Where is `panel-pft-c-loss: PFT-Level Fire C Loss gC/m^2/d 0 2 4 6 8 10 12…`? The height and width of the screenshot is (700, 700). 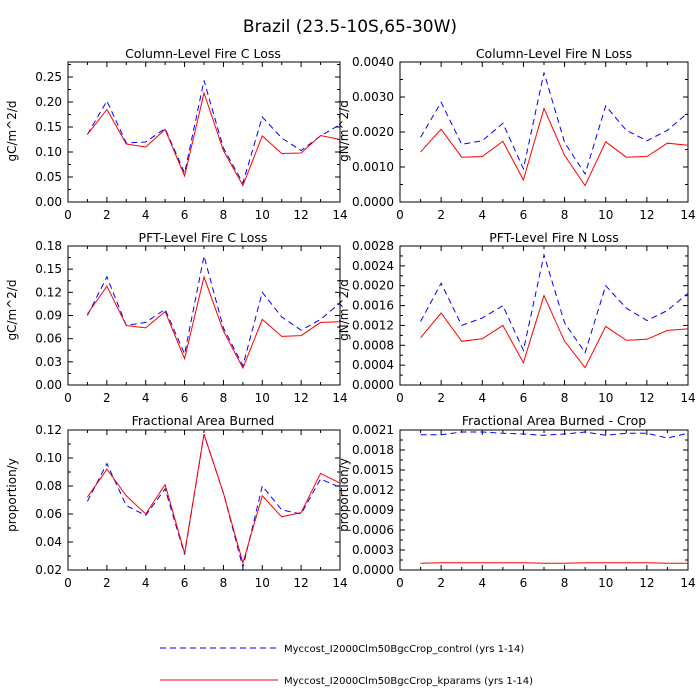
panel-pft-c-loss: PFT-Level Fire C Loss gC/m^2/d 0 2 4 6 8 10 12… is located at coordinates (176, 317).